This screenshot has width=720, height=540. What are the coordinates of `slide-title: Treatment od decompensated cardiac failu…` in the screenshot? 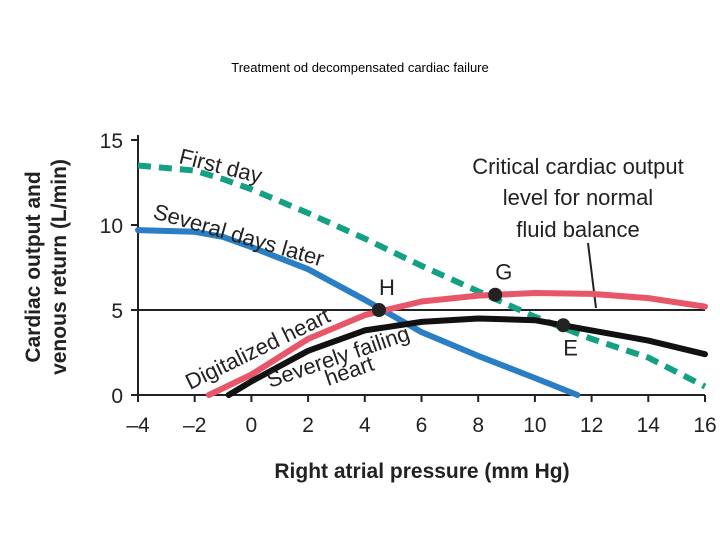 It's located at (360, 67).